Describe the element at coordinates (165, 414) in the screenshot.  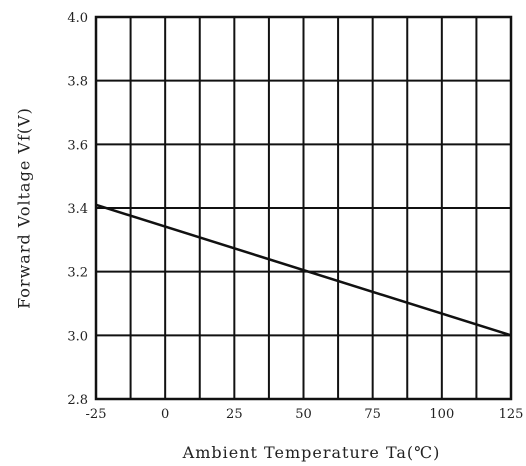
I see `x-tick-label: 0` at that location.